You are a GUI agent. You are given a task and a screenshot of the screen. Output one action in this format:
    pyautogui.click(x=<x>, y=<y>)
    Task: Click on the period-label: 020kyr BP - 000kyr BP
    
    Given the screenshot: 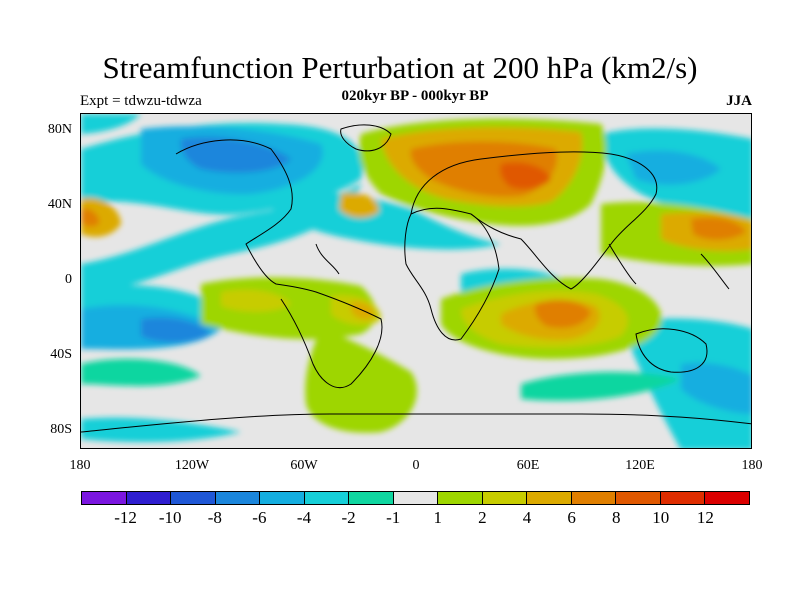 What is the action you would take?
    pyautogui.click(x=415, y=96)
    